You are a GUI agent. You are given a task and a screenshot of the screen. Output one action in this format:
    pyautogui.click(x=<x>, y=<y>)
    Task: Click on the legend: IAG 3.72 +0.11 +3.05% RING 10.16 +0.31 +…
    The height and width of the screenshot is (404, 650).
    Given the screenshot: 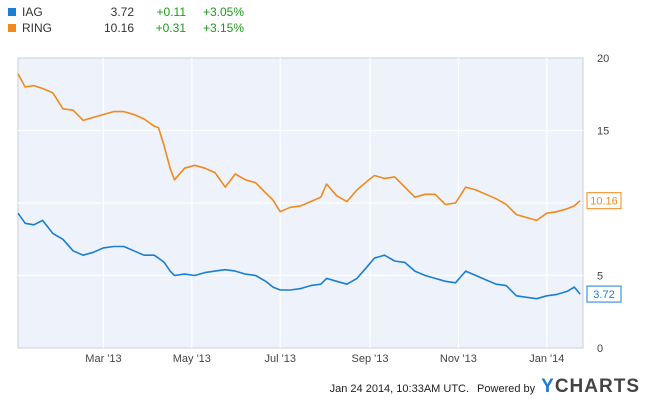 What is the action you would take?
    pyautogui.click(x=126, y=20)
    